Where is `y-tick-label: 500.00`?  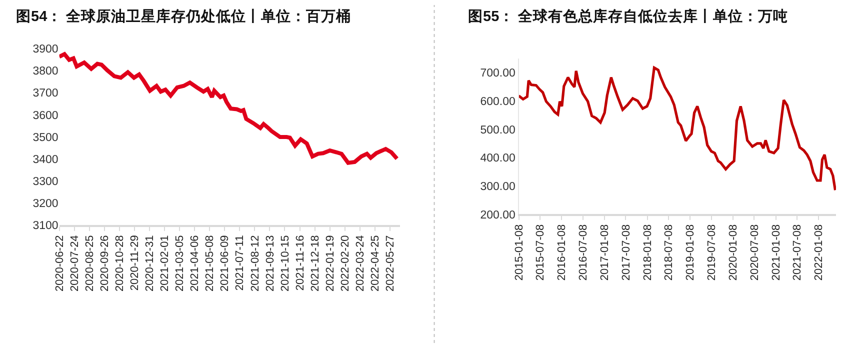
y-tick-label: 500.00 is located at coordinates (498, 130).